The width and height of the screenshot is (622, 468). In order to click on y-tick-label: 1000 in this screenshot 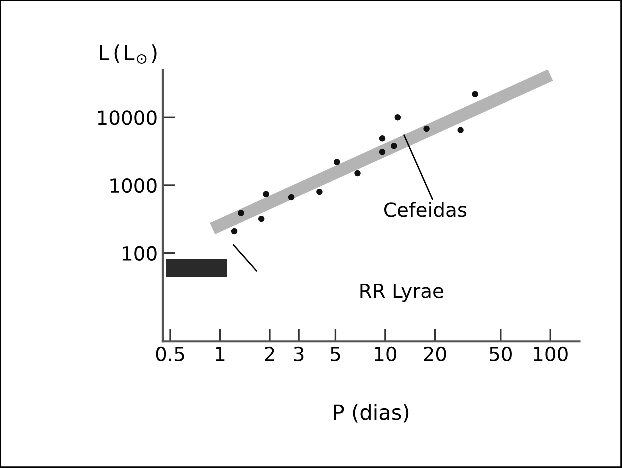, I will do `click(133, 186)`.